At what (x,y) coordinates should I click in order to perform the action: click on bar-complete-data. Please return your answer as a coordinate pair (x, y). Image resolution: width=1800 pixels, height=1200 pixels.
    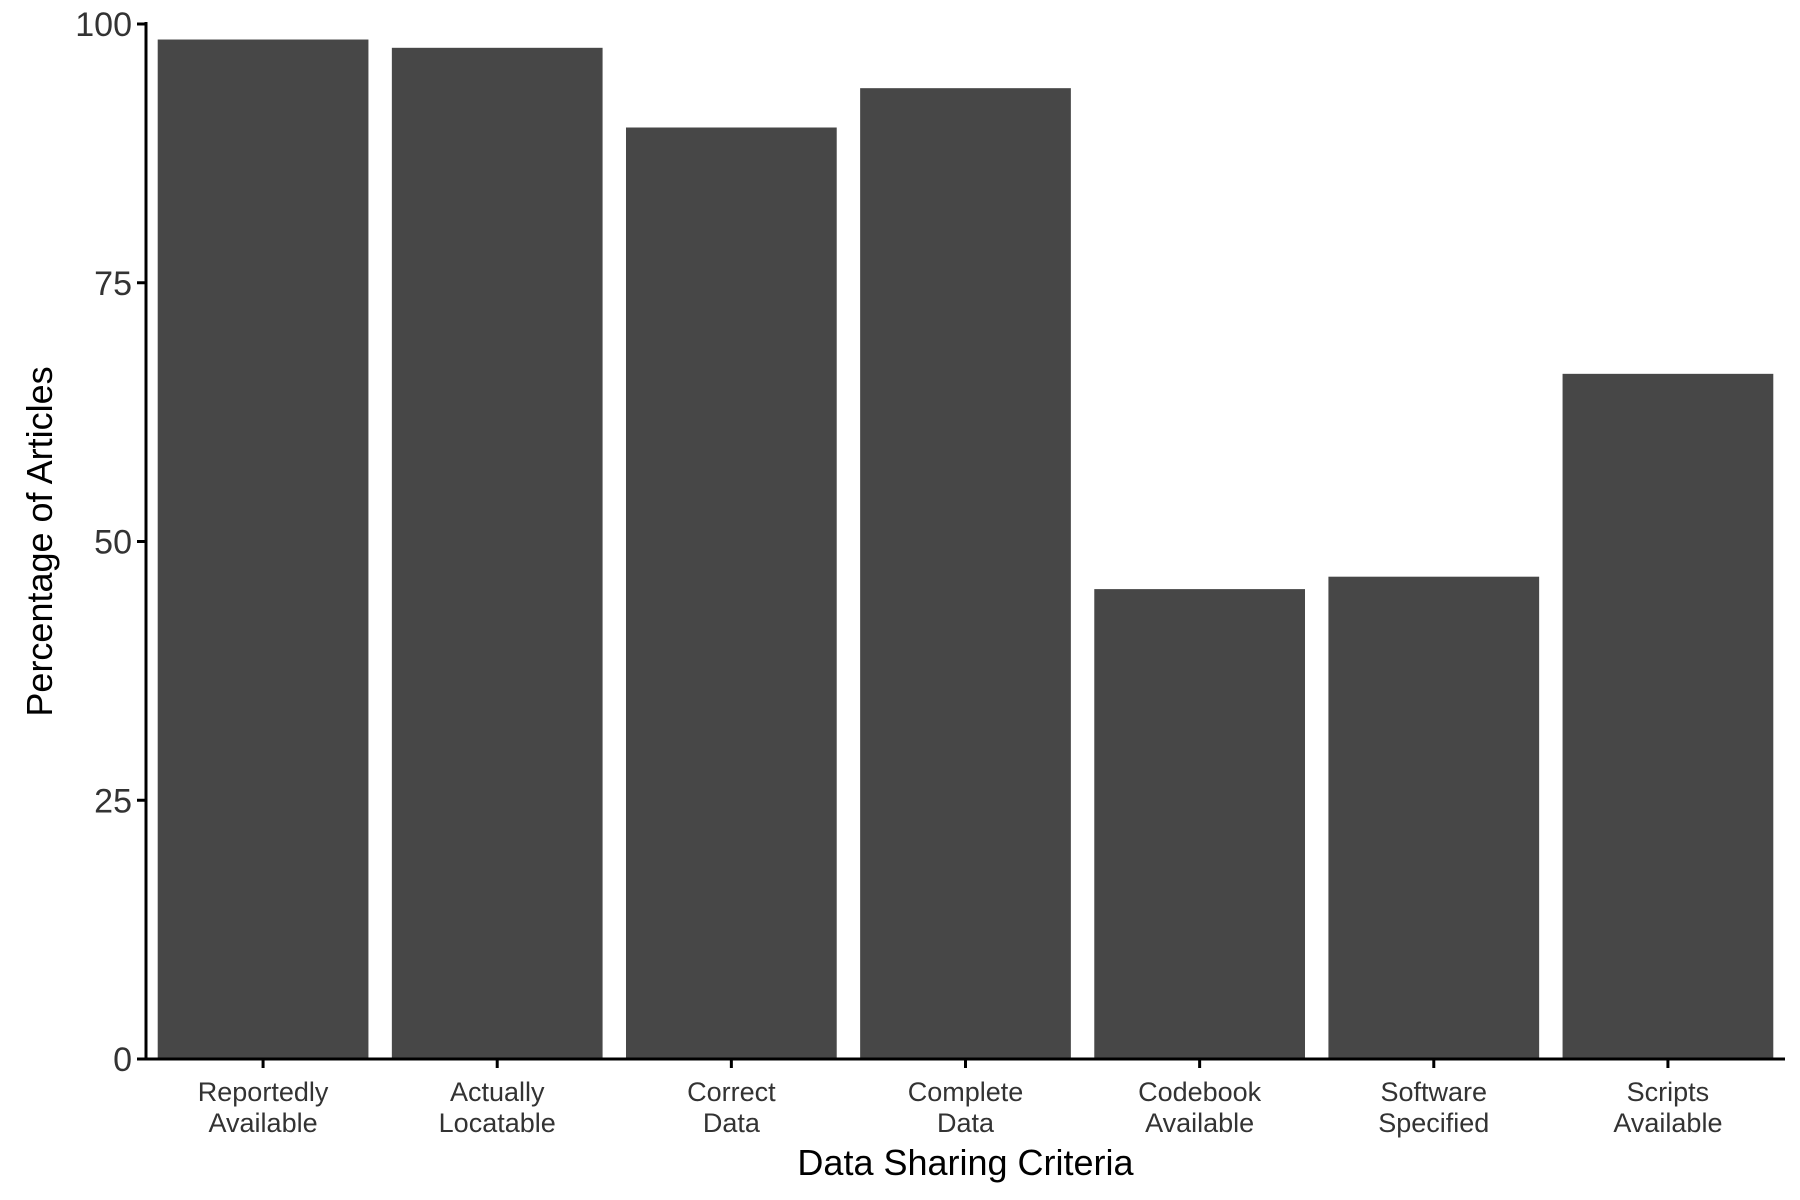
    Looking at the image, I should click on (965, 574).